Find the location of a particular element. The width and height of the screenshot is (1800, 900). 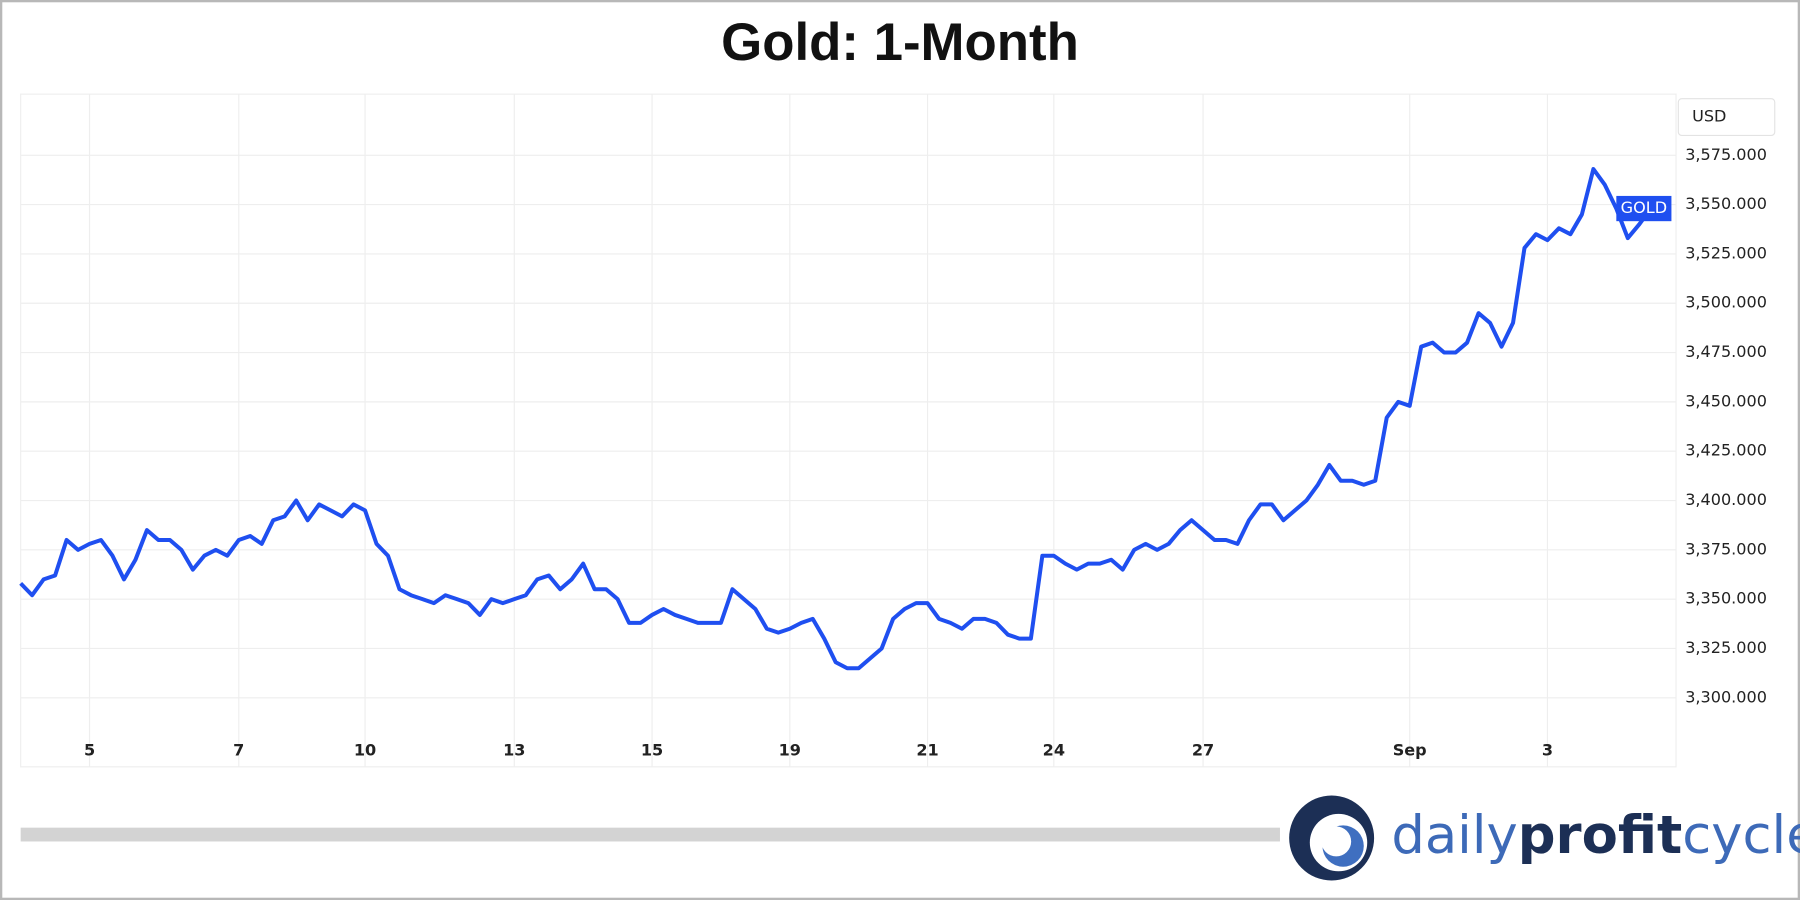

y-tick-label: 3,375.000 is located at coordinates (1726, 548).